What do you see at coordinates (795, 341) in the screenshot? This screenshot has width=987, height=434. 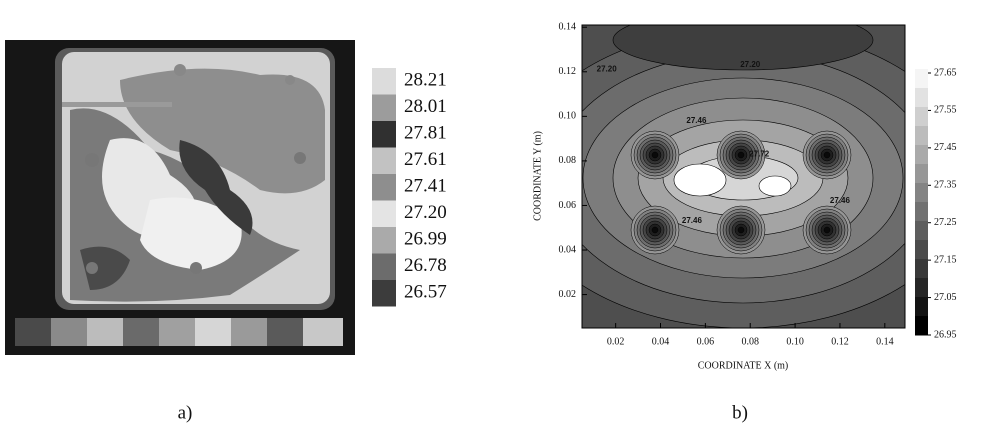 I see `x-tick-label: 0.10` at bounding box center [795, 341].